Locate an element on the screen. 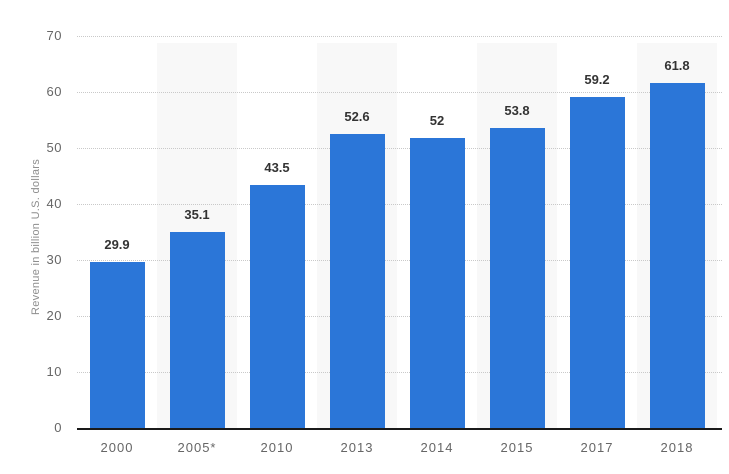  bar-value-label: 61.8 is located at coordinates (677, 65).